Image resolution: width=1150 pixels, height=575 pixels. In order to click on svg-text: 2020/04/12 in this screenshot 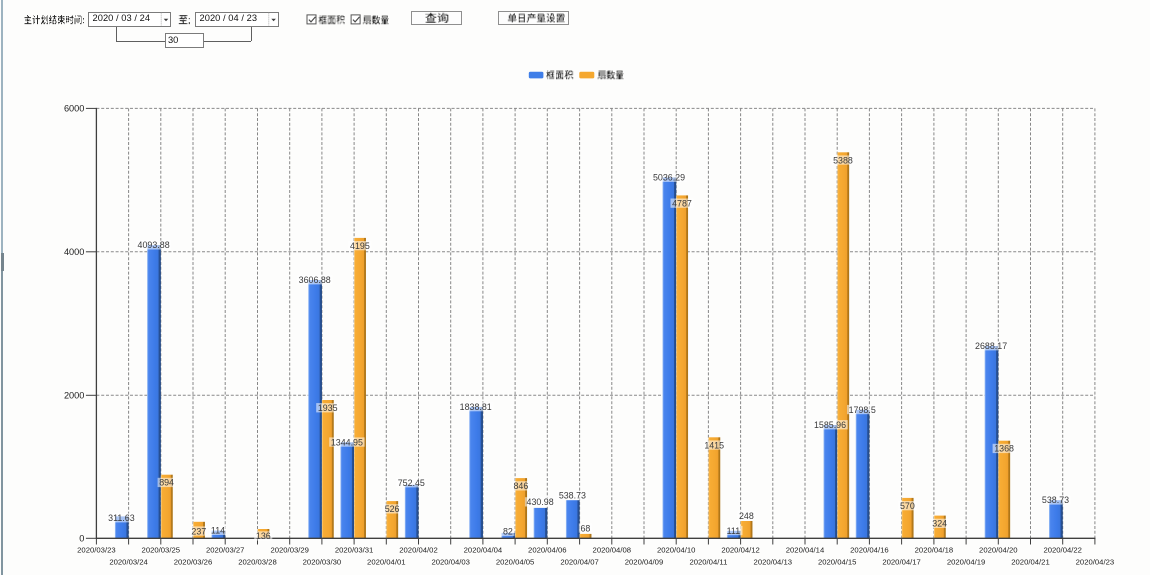, I will do `click(740, 549)`.